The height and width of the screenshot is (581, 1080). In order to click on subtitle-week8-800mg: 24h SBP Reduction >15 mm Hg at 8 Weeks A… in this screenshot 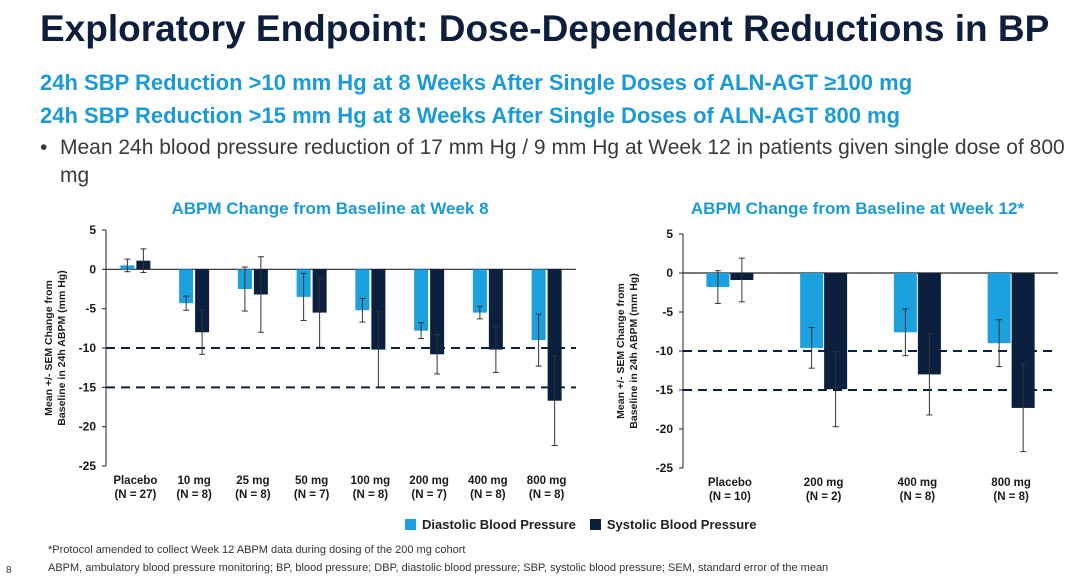, I will do `click(470, 115)`.